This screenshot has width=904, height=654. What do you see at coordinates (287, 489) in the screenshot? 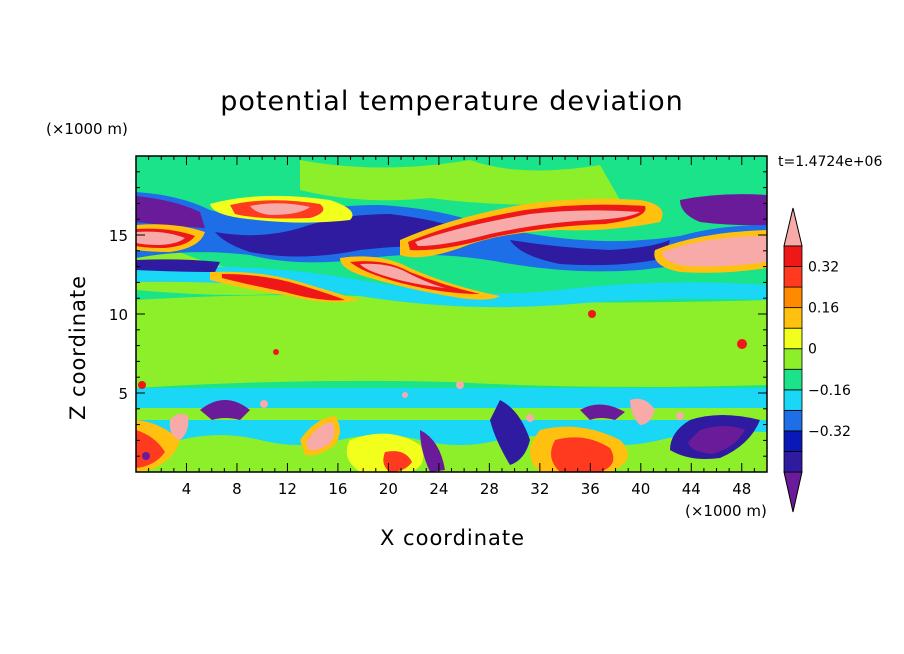
I see `x-tick-label: 12` at bounding box center [287, 489].